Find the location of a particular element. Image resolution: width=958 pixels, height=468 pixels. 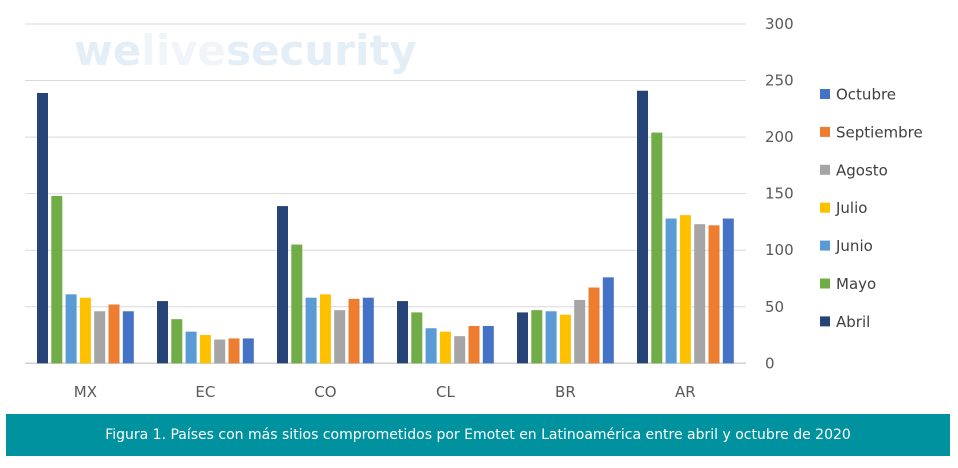

legend-label: Abril is located at coordinates (853, 322).